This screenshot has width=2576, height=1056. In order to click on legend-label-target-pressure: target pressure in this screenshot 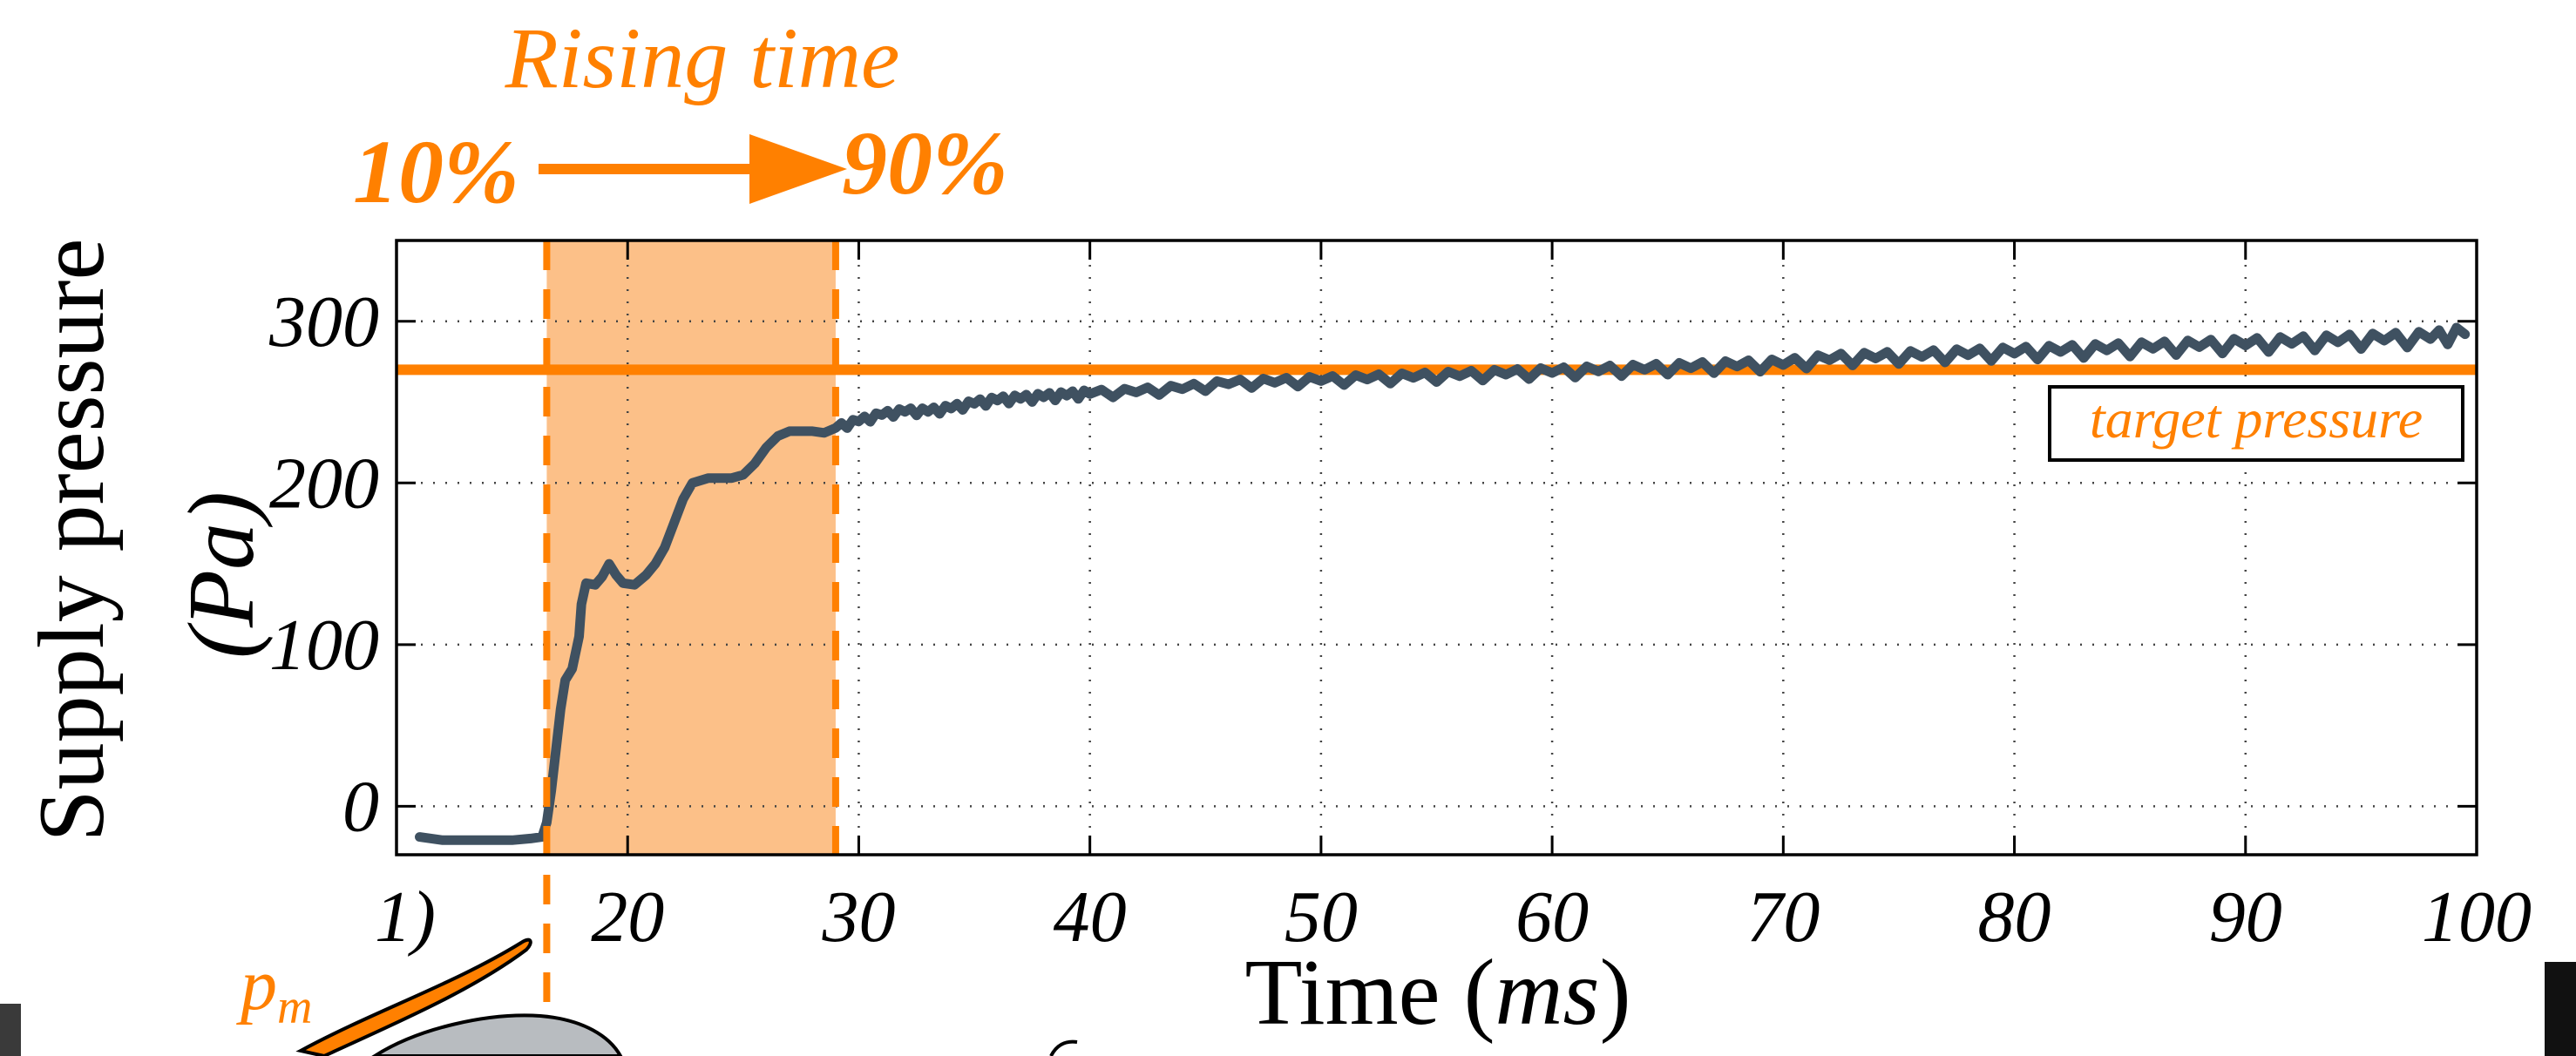, I will do `click(2257, 419)`.